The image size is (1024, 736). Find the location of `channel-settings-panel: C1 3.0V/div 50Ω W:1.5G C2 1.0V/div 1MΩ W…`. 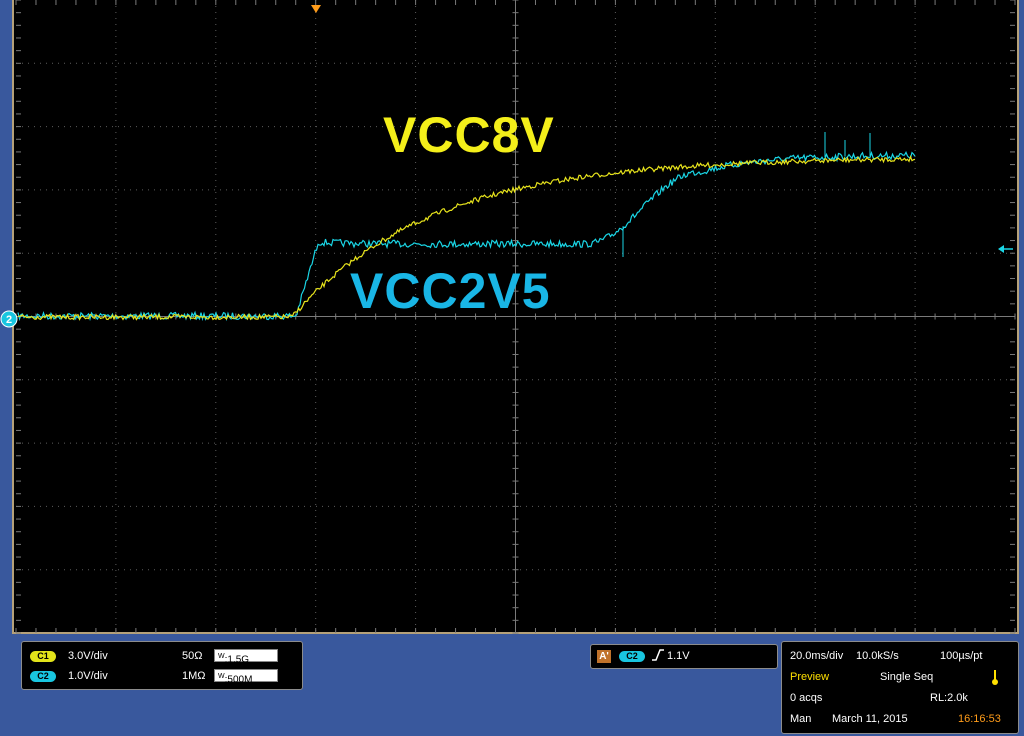

channel-settings-panel: C1 3.0V/div 50Ω W:1.5G C2 1.0V/div 1MΩ W… is located at coordinates (162, 665).